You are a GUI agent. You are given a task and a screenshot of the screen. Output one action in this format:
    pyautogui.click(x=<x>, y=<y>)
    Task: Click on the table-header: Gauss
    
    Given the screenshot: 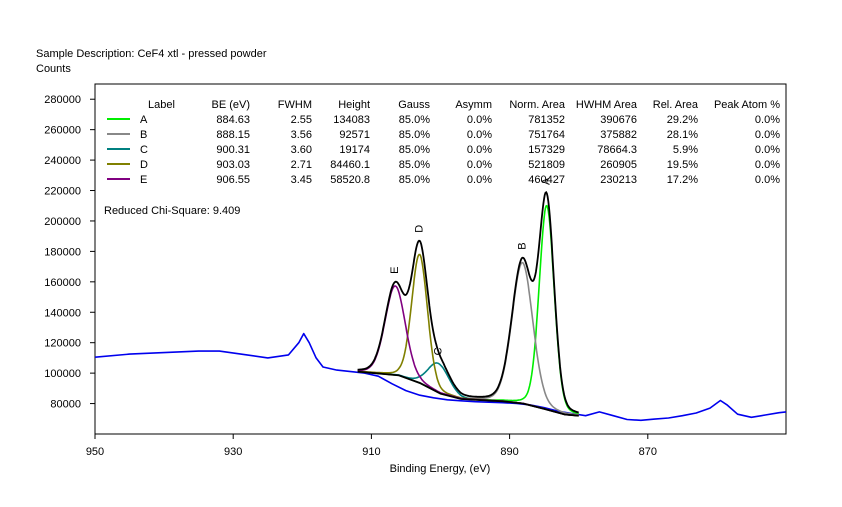 What is the action you would take?
    pyautogui.click(x=414, y=105)
    